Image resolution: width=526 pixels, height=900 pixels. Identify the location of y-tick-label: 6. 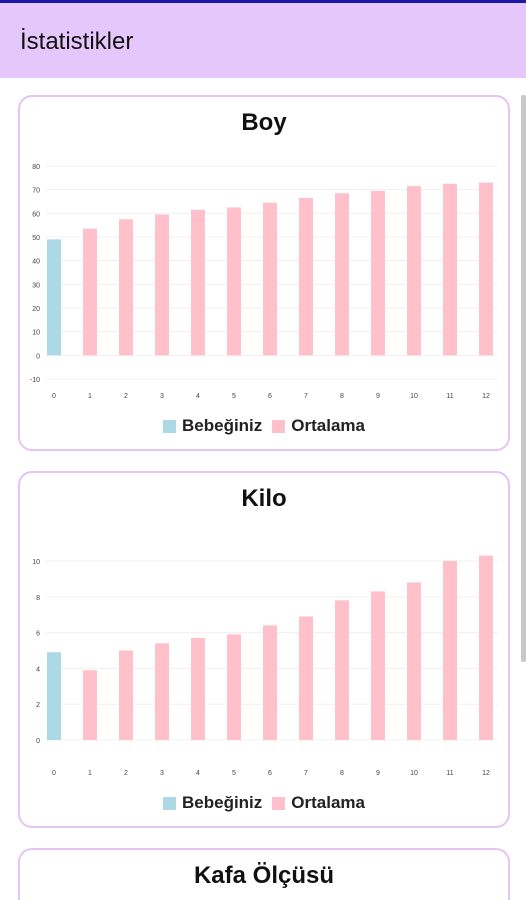
(38, 634).